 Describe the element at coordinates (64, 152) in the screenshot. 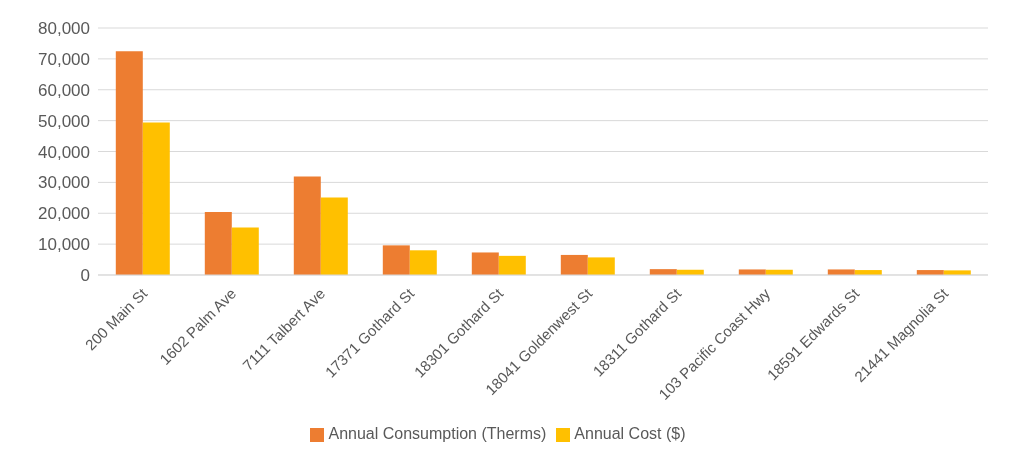

I see `y-tick-label: 40,000` at that location.